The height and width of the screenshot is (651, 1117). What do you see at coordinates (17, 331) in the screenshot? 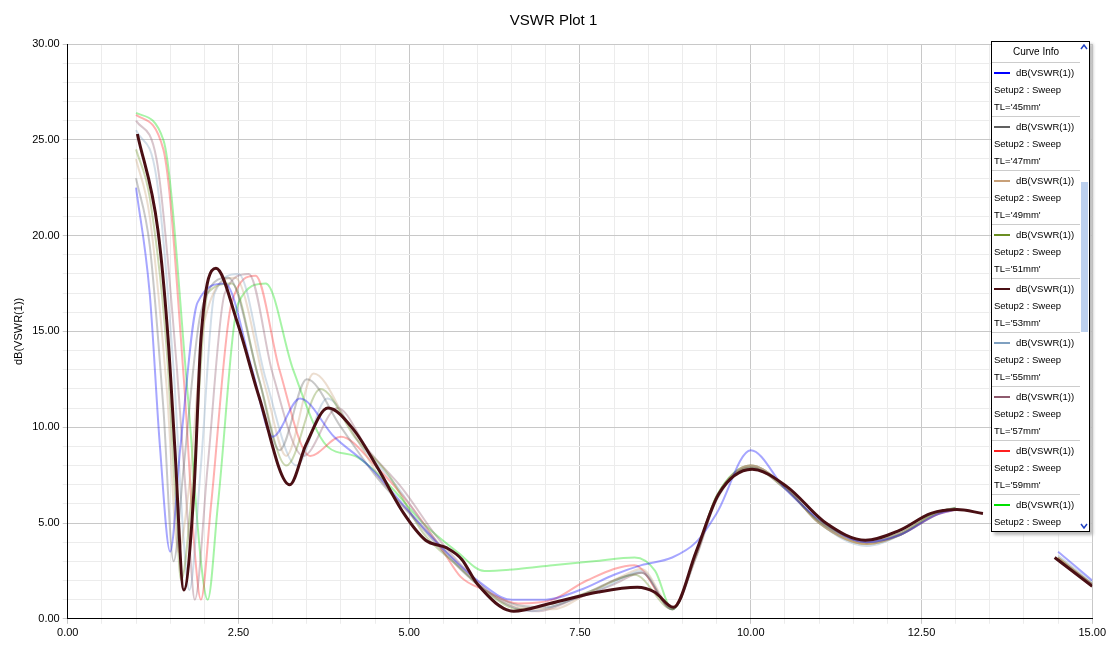
I see `y-axis-title: dB(VSWR(1))` at bounding box center [17, 331].